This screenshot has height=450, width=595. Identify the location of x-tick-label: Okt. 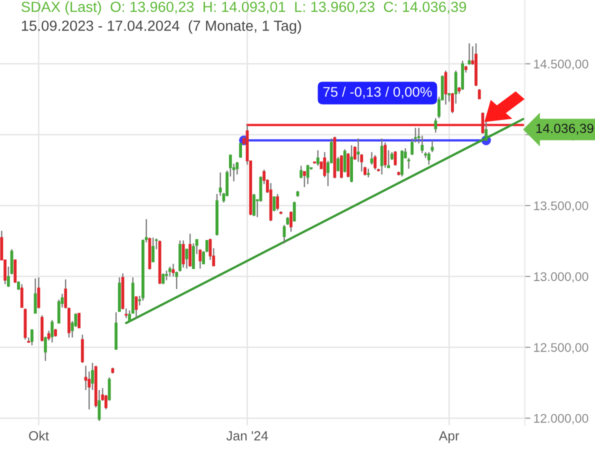
(39, 435).